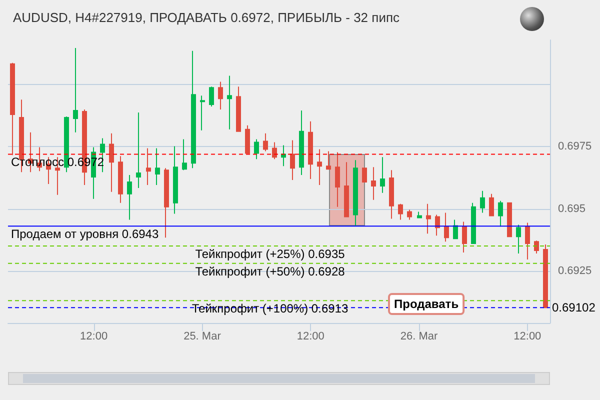 This screenshot has height=400, width=600. What do you see at coordinates (419, 336) in the screenshot?
I see `x-tick-label: 26. Mar` at bounding box center [419, 336].